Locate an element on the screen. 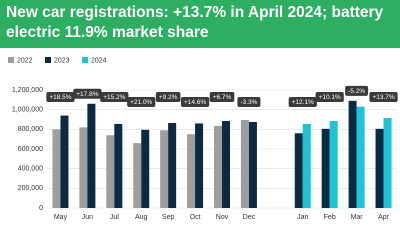 The image size is (400, 240). y-tick-label: 200,000 is located at coordinates (30, 188).